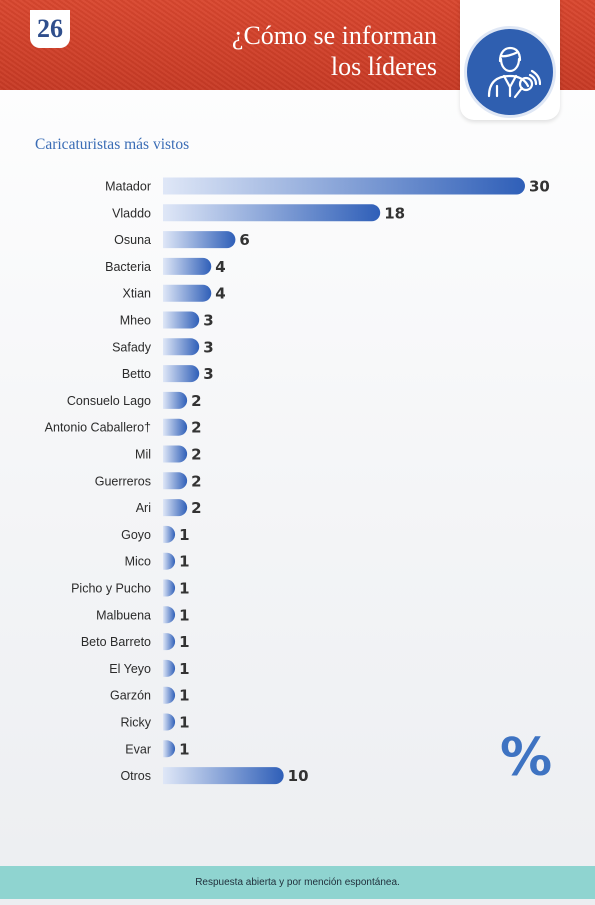 This screenshot has height=905, width=595. Describe the element at coordinates (169, 642) in the screenshot. I see `bar-beto-barreto` at that location.